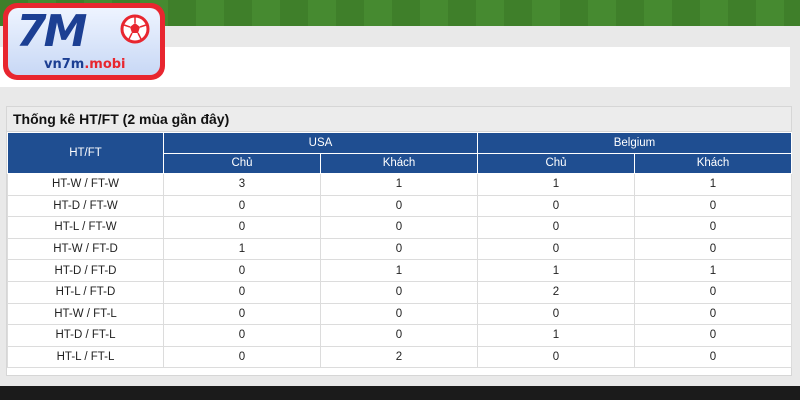 The width and height of the screenshot is (800, 400). Describe the element at coordinates (400, 36) in the screenshot. I see `header-band` at that location.